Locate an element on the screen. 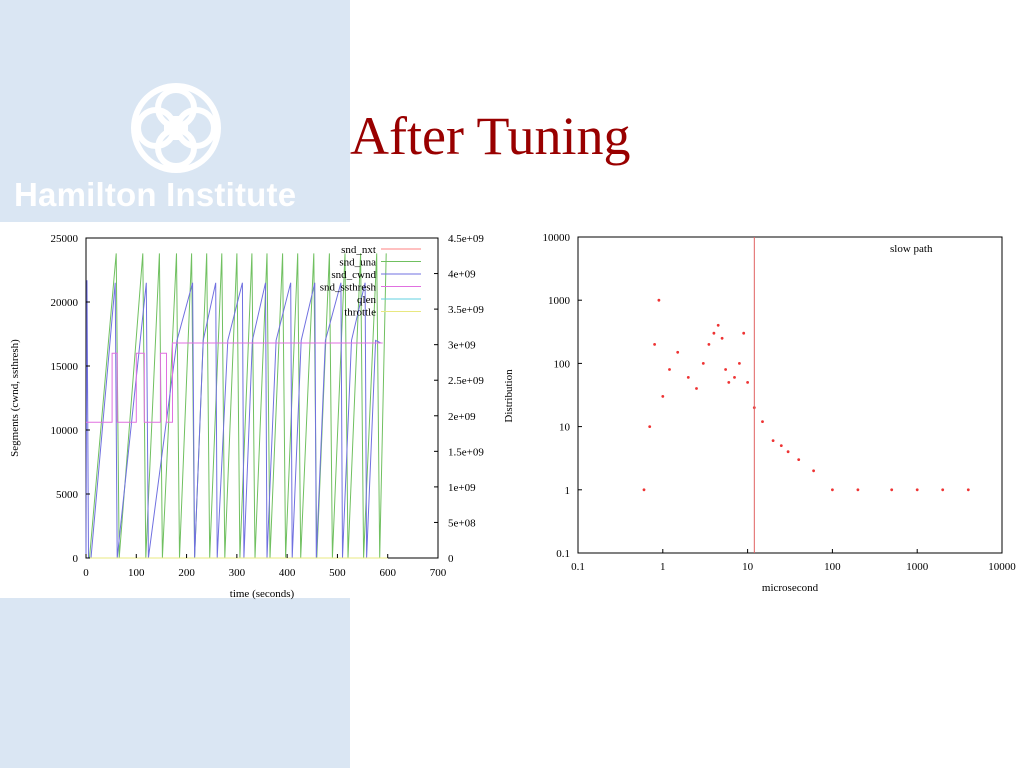 Image resolution: width=1024 pixels, height=768 pixels. slide-title: After Tuning is located at coordinates (490, 136).